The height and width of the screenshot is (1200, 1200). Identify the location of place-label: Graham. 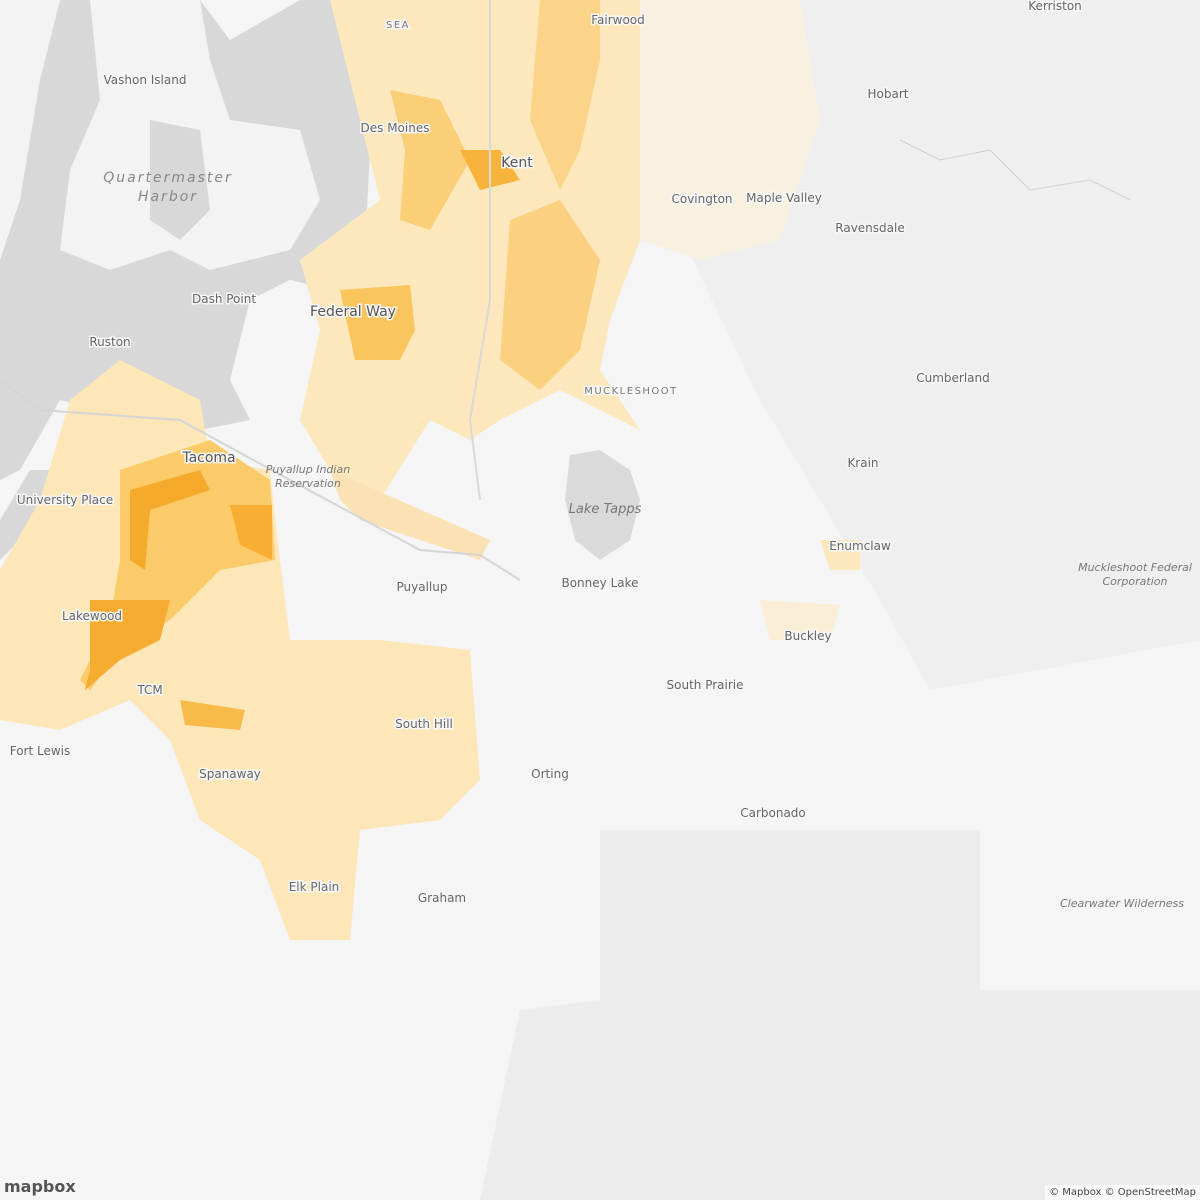
(441, 898).